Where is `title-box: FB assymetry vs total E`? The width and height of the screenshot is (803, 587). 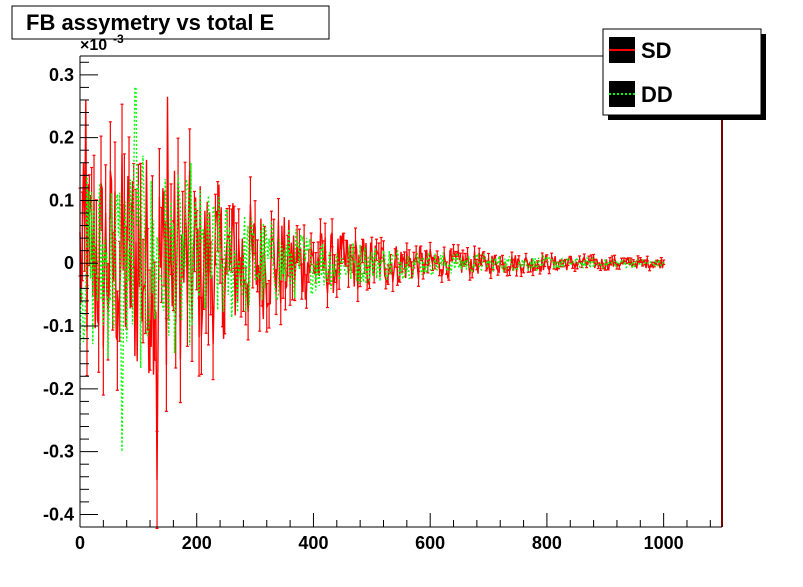
title-box: FB assymetry vs total E is located at coordinates (170, 22).